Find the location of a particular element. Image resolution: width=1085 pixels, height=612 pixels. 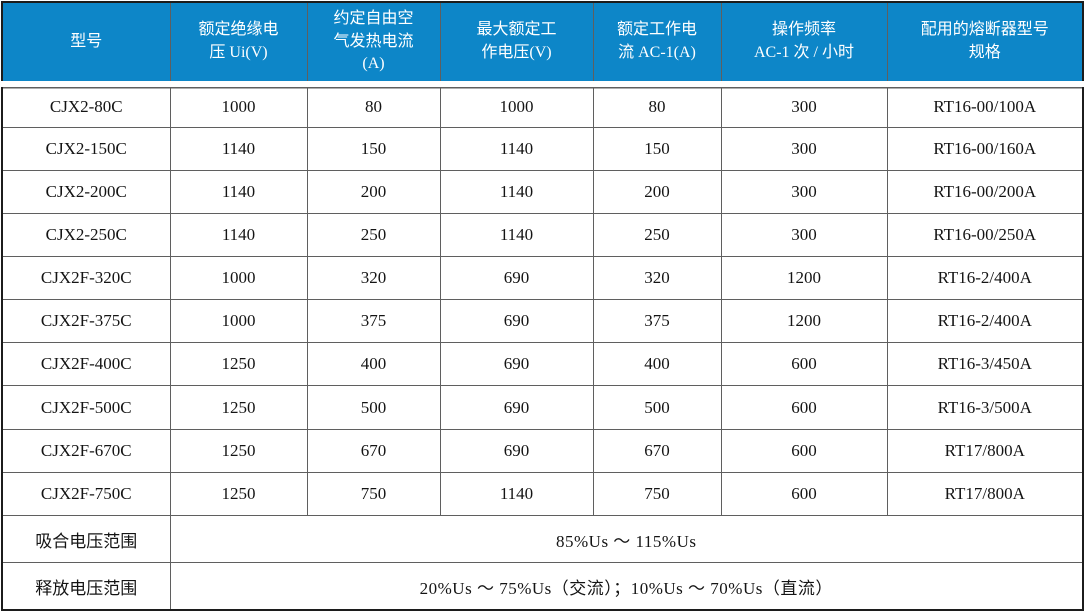

table-row: CJX2-150C 1140 150 1140 150 300 RT16-00/160A is located at coordinates (542, 148).